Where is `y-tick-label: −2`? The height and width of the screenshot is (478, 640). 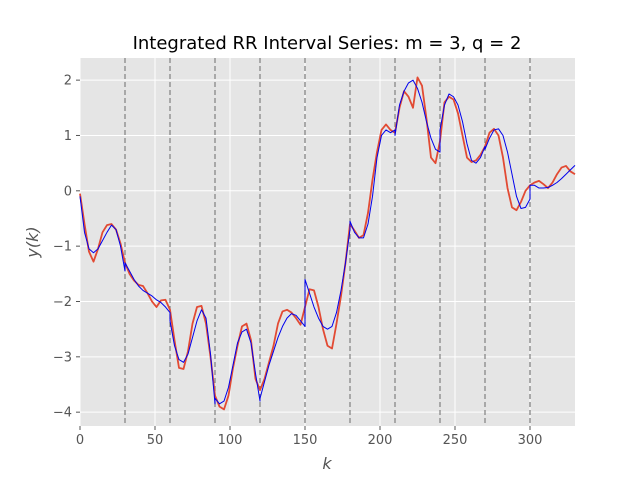
y-tick-label: −2 is located at coordinates (62, 302).